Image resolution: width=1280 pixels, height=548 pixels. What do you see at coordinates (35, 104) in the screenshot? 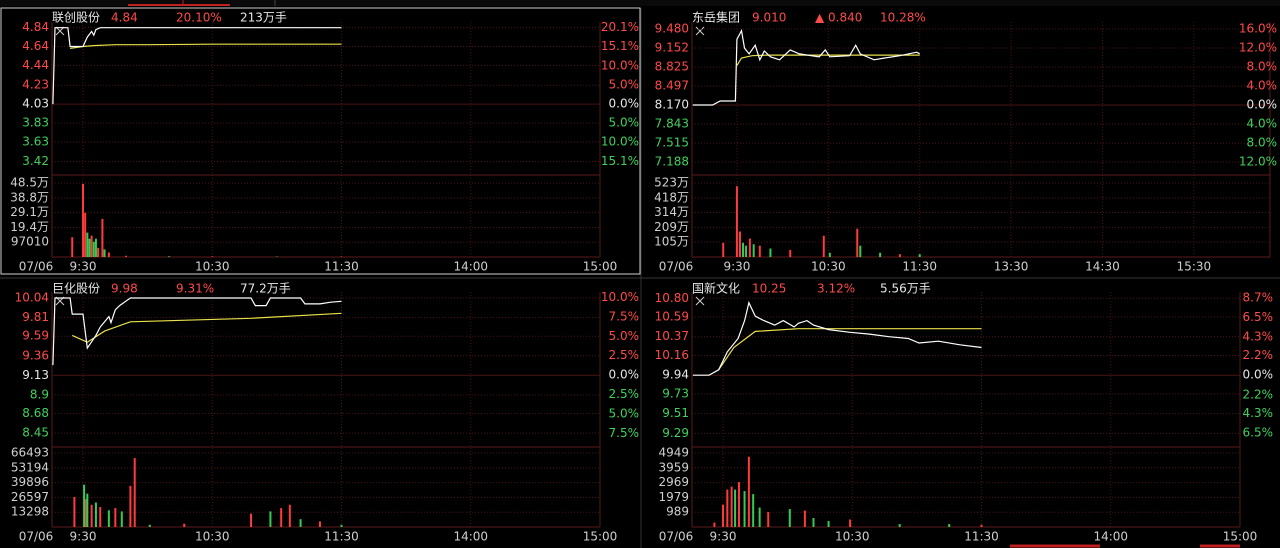
I see `y-tick-label: 4.03` at bounding box center [35, 104].